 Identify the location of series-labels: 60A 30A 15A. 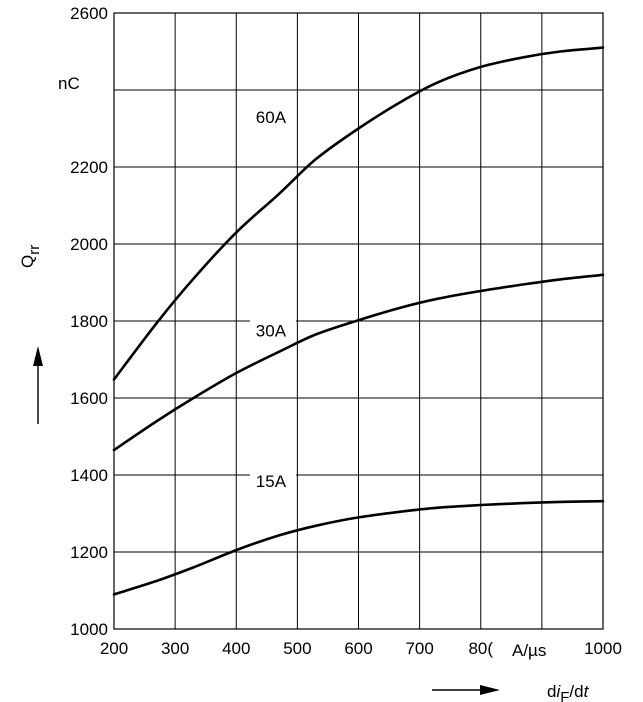
(271, 299).